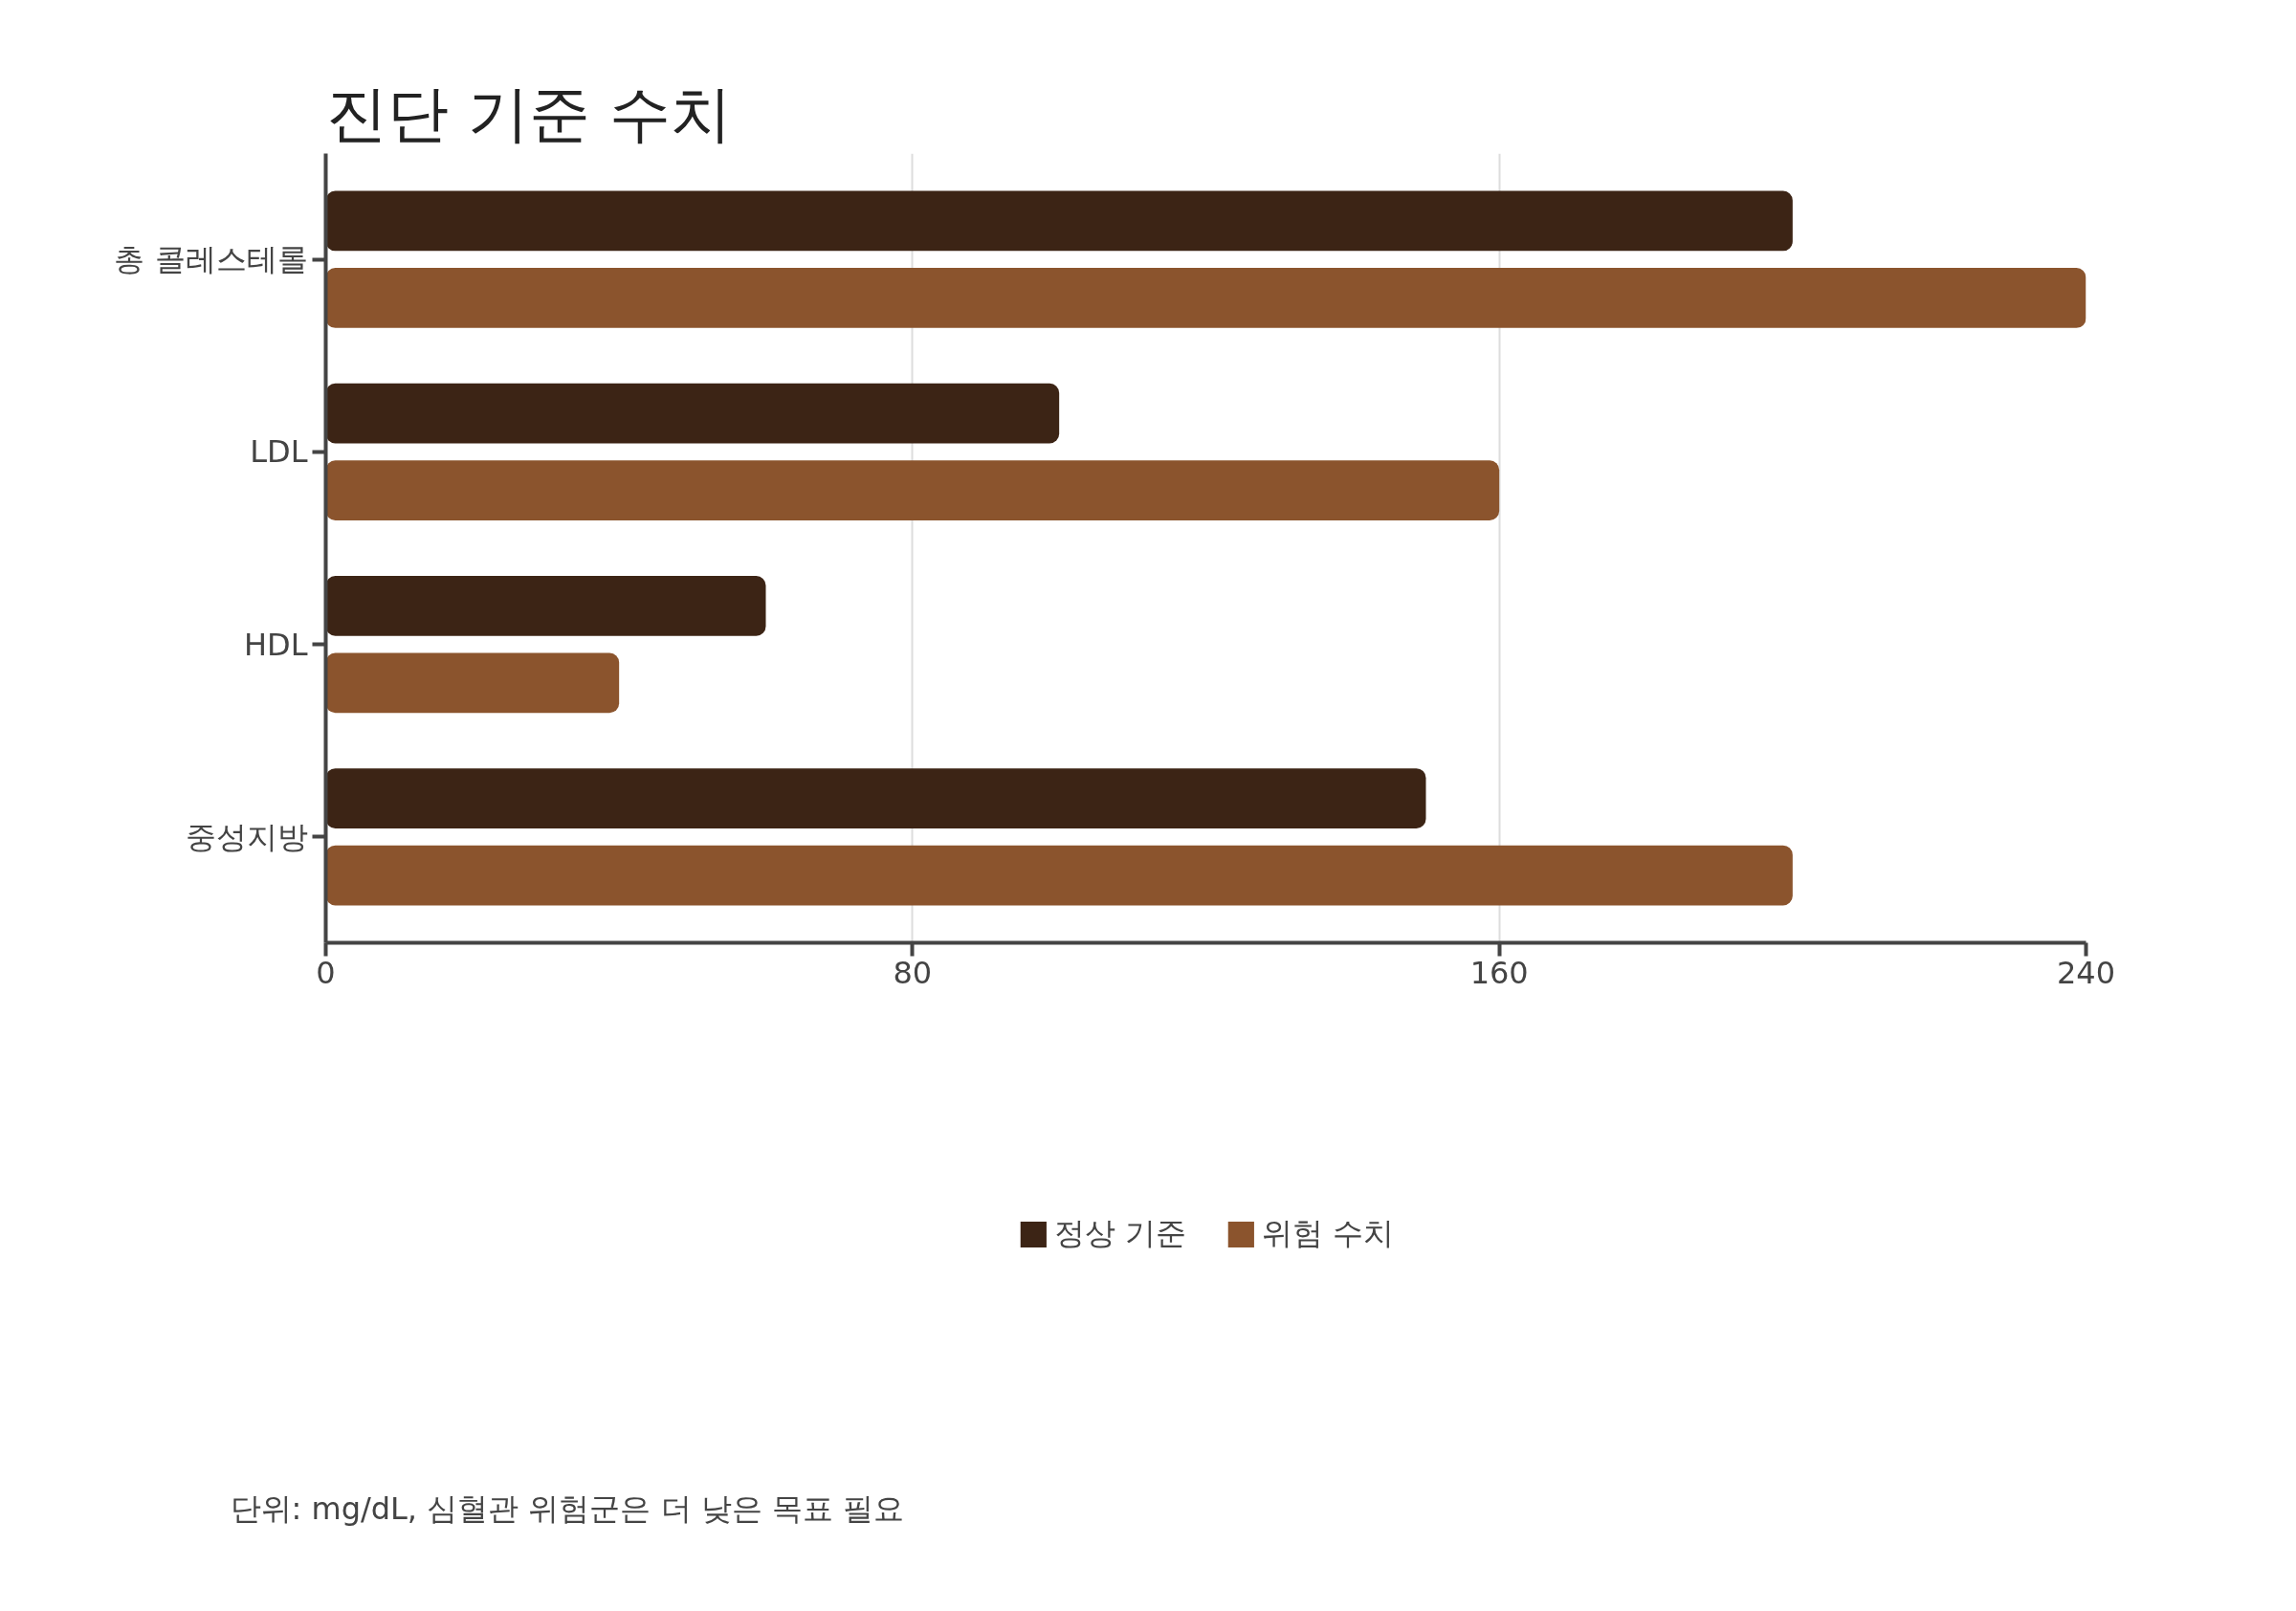  What do you see at coordinates (1328, 1233) in the screenshot?
I see `legend-label: 위험 수치` at bounding box center [1328, 1233].